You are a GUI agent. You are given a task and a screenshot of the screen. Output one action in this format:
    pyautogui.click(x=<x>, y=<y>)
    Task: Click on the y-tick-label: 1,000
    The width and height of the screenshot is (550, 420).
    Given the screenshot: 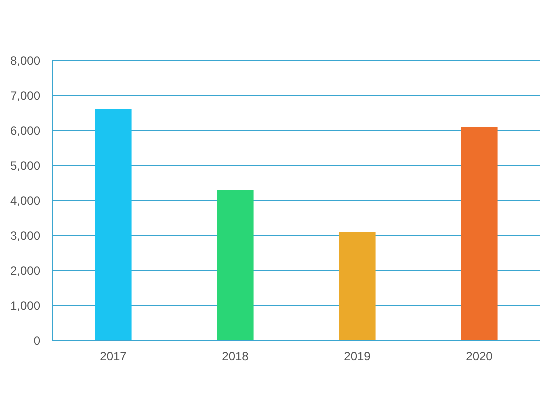 What is the action you would take?
    pyautogui.click(x=25, y=306)
    